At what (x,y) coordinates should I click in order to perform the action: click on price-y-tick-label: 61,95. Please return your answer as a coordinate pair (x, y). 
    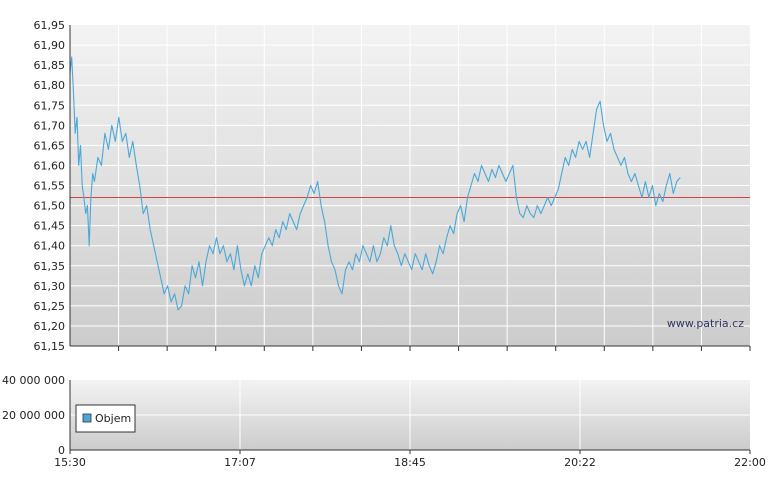
    Looking at the image, I should click on (50, 25).